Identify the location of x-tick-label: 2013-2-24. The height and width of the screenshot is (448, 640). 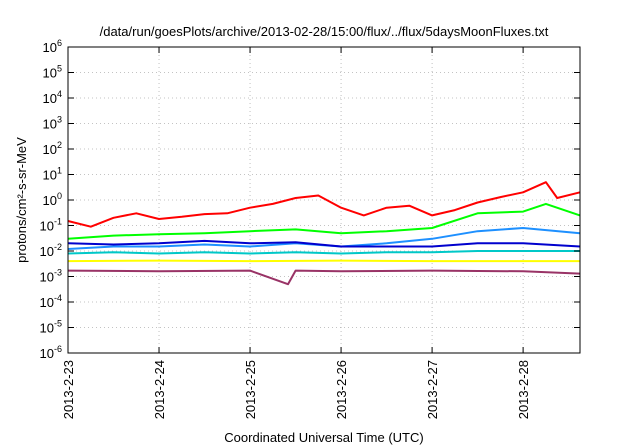
(159, 389).